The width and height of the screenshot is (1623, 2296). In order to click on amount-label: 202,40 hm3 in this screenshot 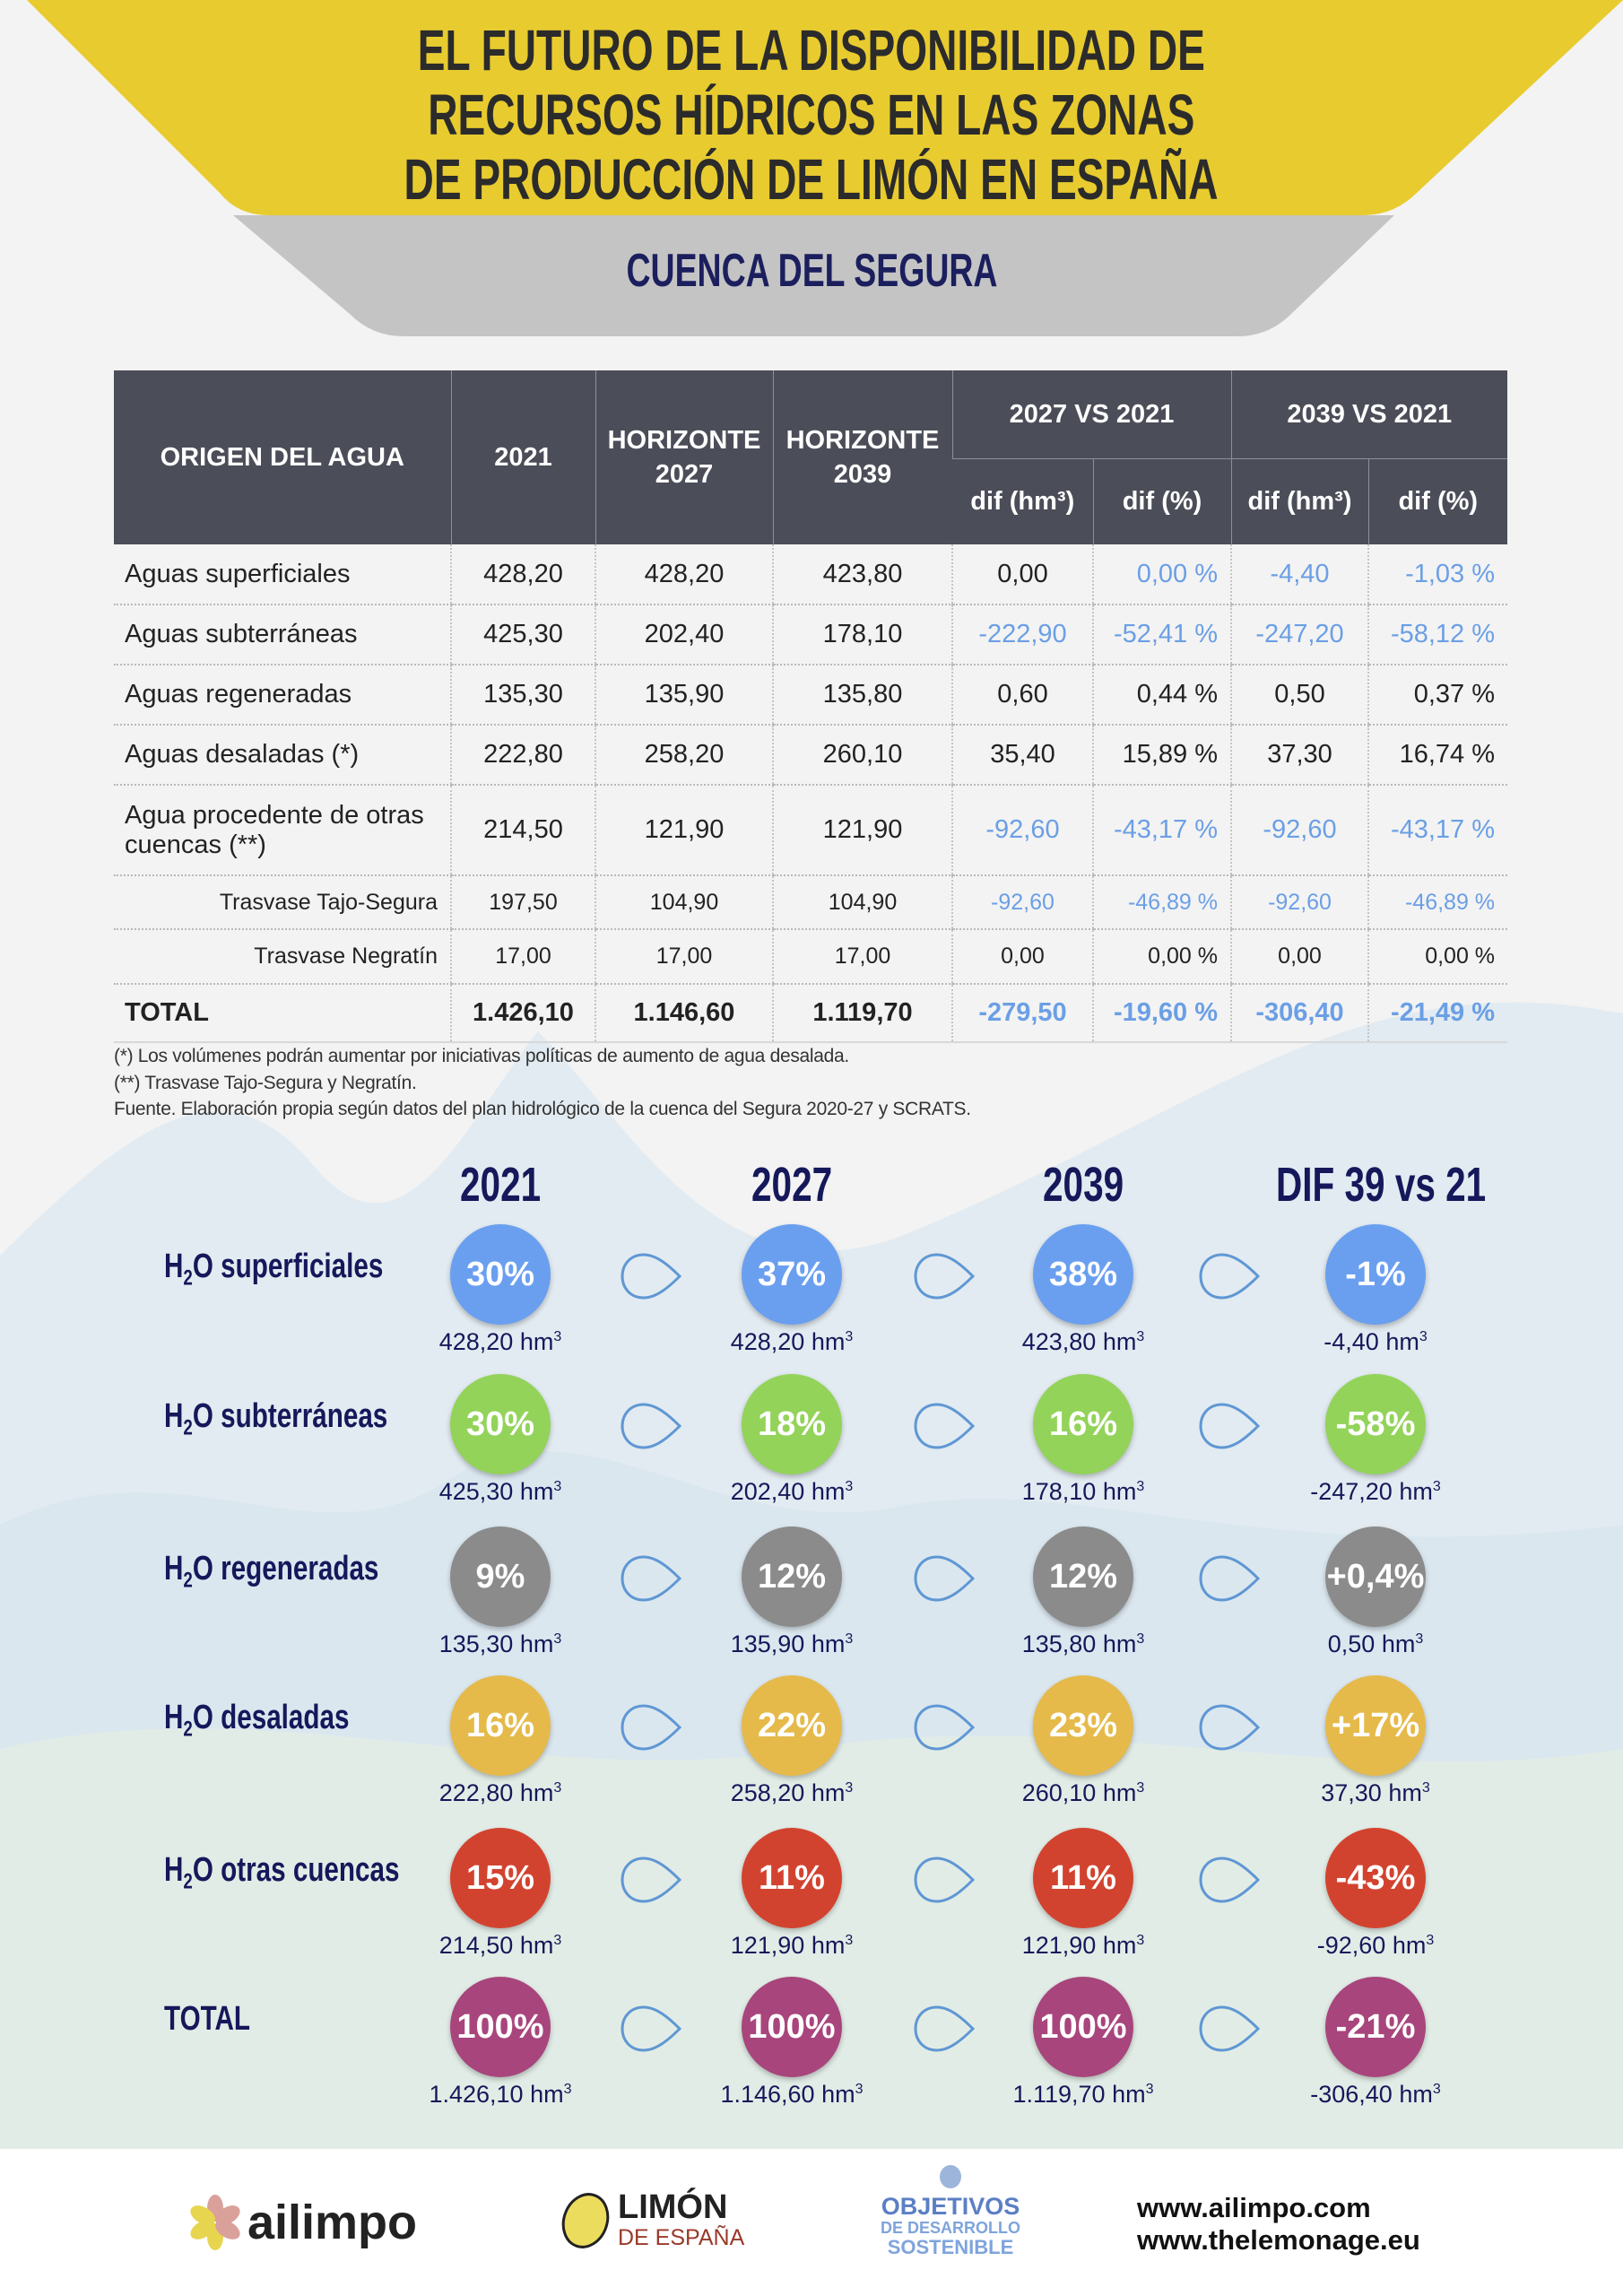, I will do `click(792, 1491)`.